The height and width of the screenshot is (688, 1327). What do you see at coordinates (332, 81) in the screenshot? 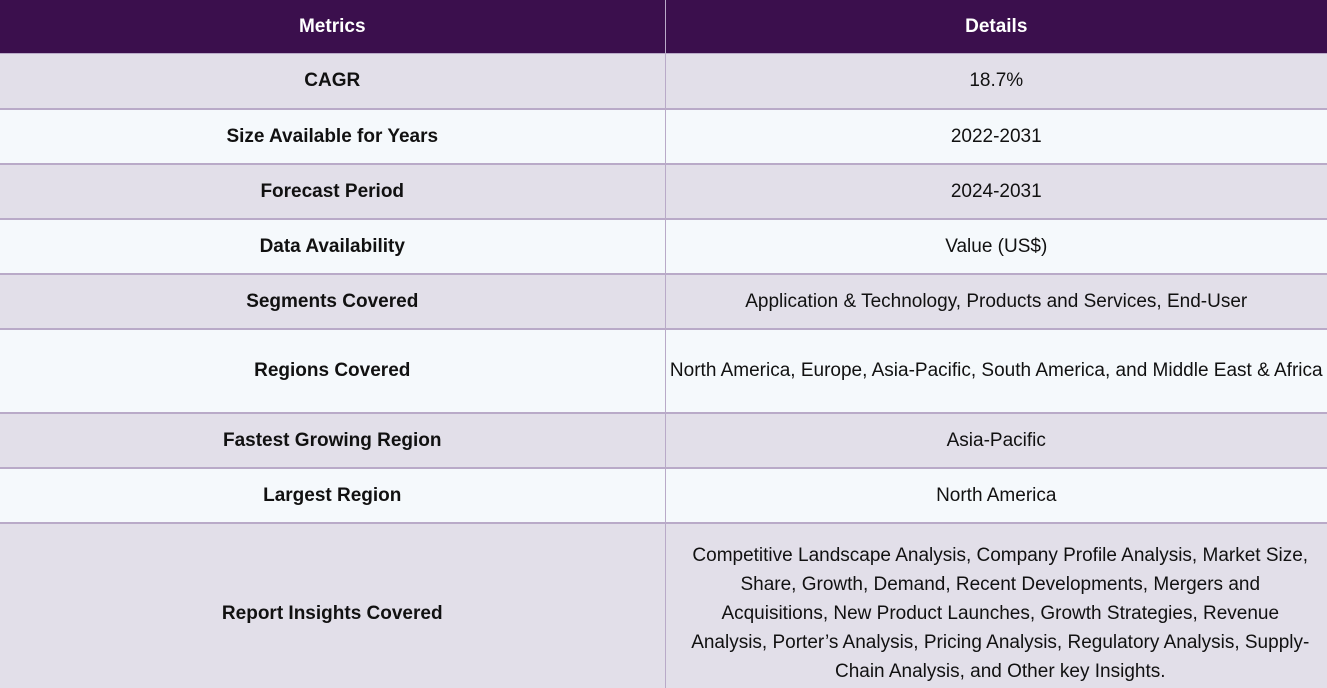
I see `metric-cell: CAGR` at bounding box center [332, 81].